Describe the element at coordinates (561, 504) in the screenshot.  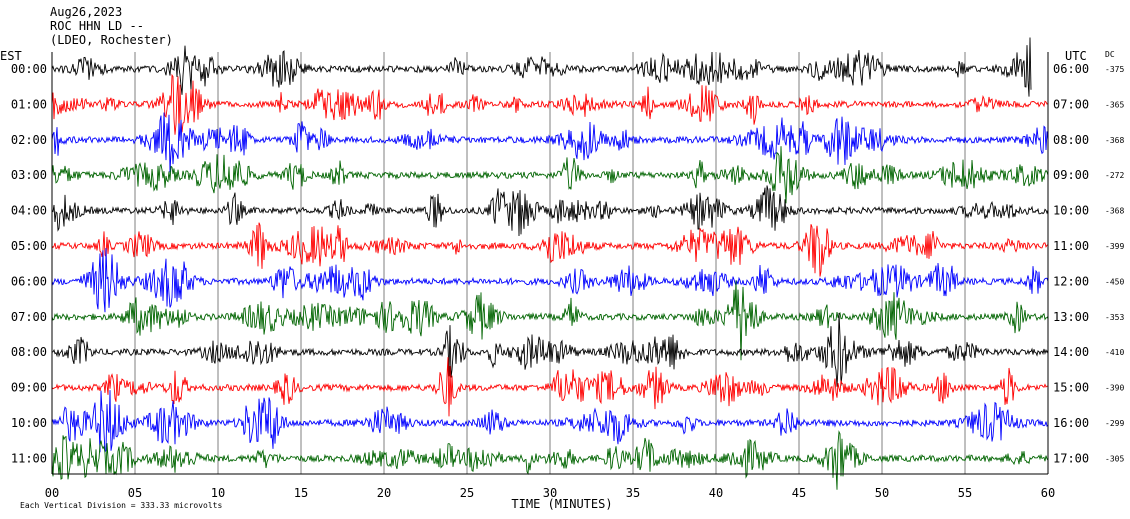
I see `x-axis-title: TIME (MINUTES)` at that location.